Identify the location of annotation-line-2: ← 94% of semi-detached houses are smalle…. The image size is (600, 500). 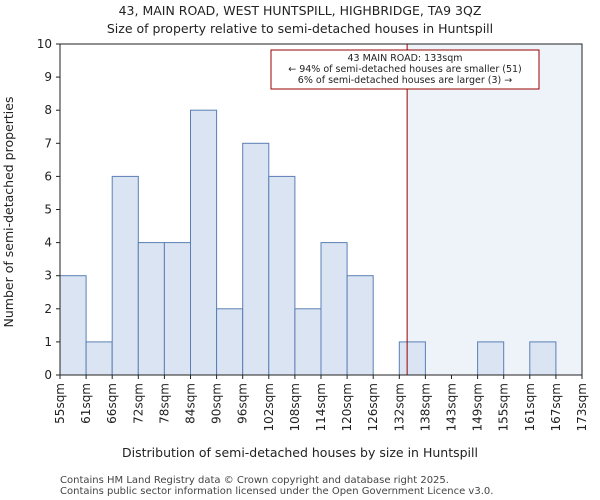
(405, 69).